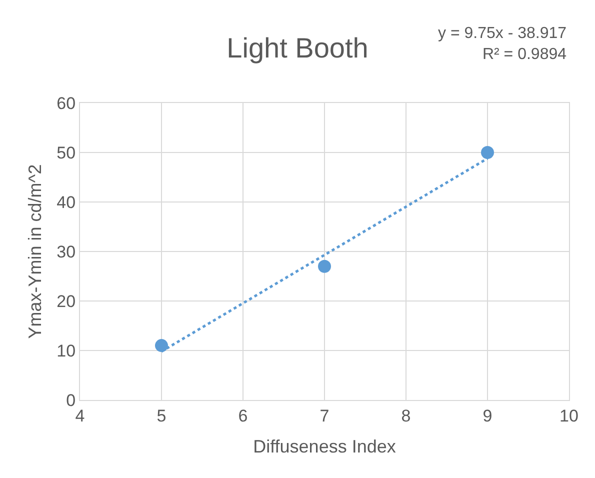 The width and height of the screenshot is (595, 478). What do you see at coordinates (66, 152) in the screenshot?
I see `y-tick-label: 50` at bounding box center [66, 152].